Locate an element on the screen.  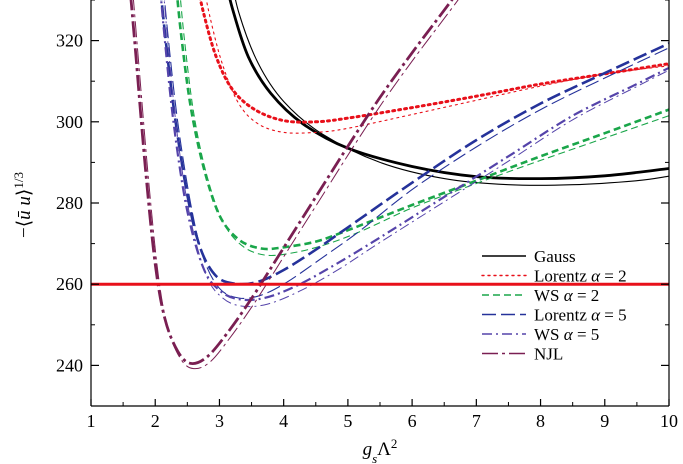
x-tick-label: 5 is located at coordinates (347, 421).